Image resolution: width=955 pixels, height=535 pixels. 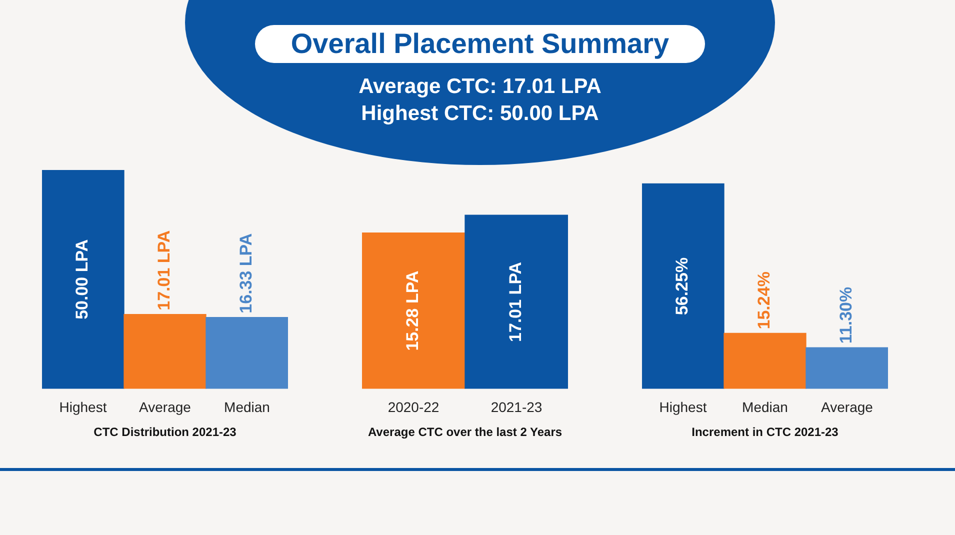 What do you see at coordinates (465, 432) in the screenshot?
I see `text: Average CTC over the last 2 Years` at bounding box center [465, 432].